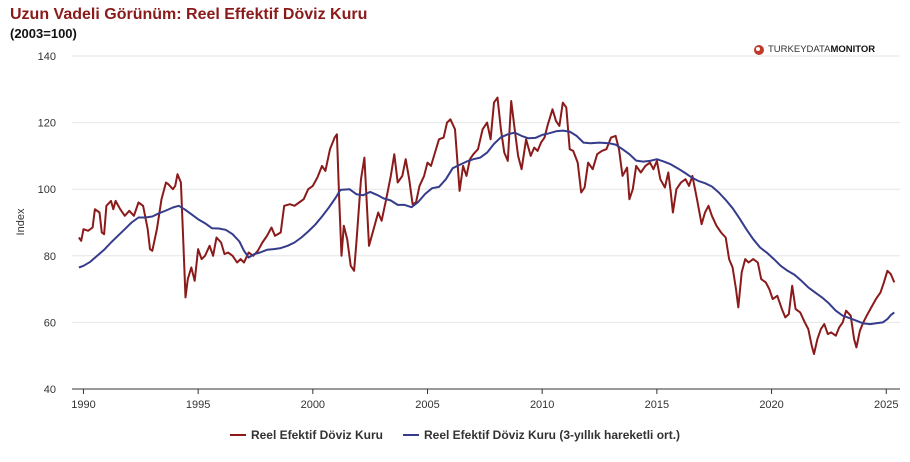 The height and width of the screenshot is (462, 910). I want to click on brand-logo: TURKEYDATA MONITOR, so click(814, 49).